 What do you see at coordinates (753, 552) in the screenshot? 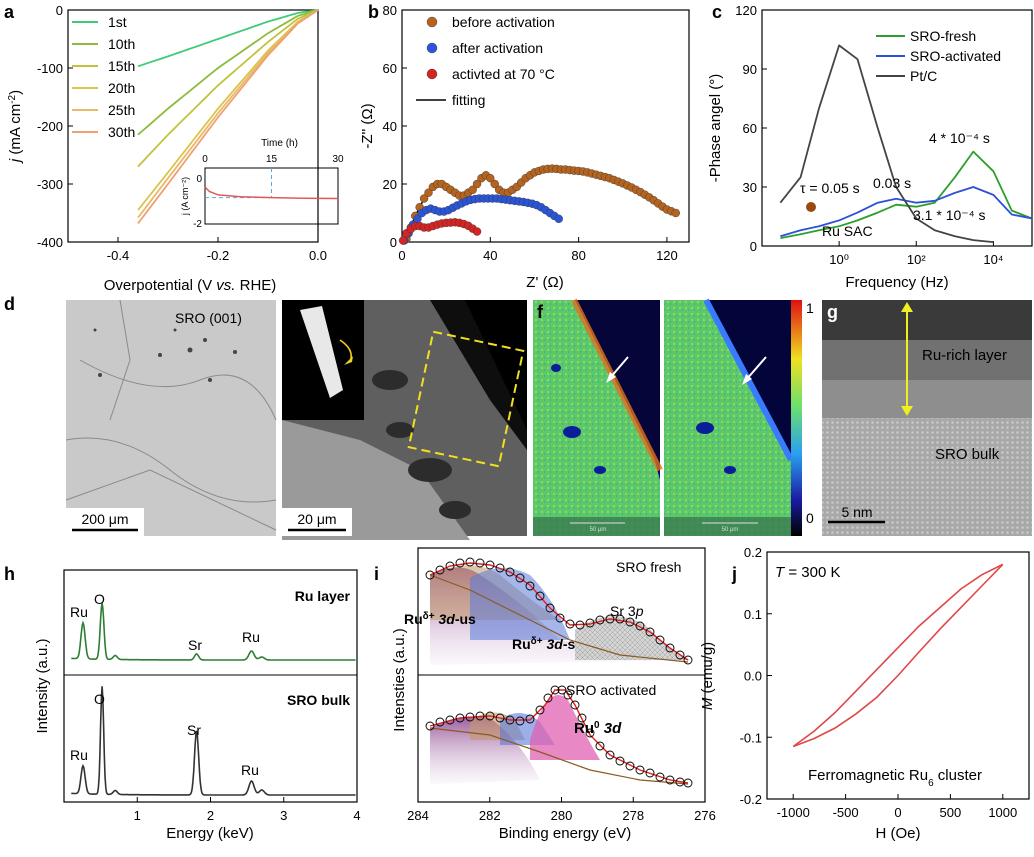
I see `y-tick-label: 0.2` at bounding box center [753, 552].